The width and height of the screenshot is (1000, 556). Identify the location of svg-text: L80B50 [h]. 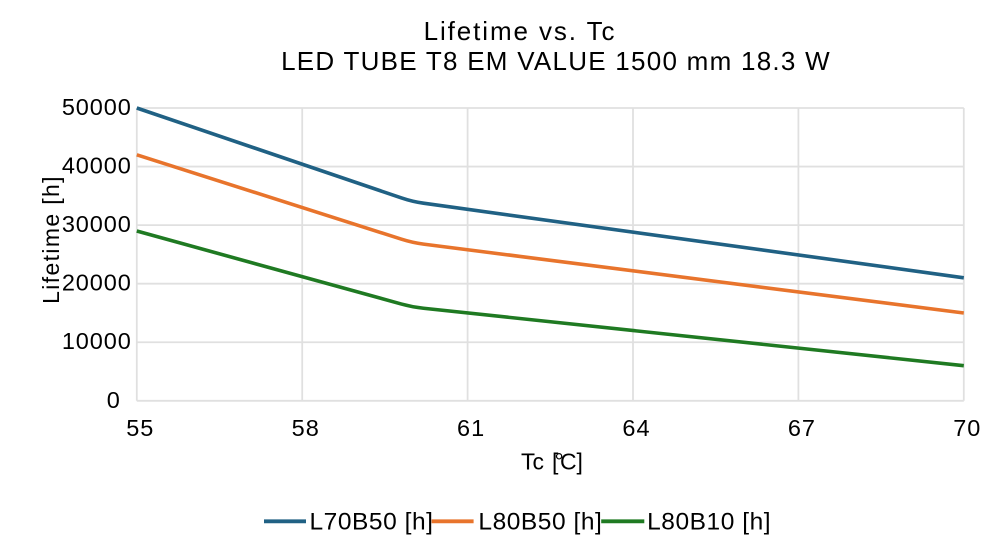
(540, 522).